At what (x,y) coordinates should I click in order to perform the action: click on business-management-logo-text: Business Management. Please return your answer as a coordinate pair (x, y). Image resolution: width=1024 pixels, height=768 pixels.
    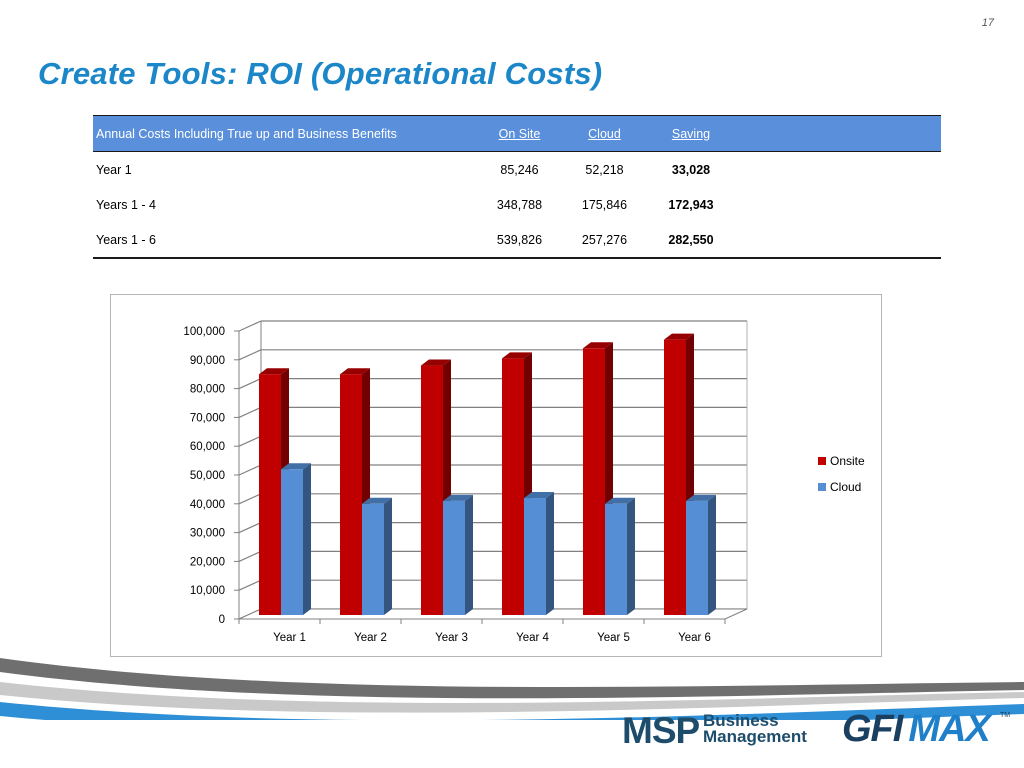
    Looking at the image, I should click on (755, 728).